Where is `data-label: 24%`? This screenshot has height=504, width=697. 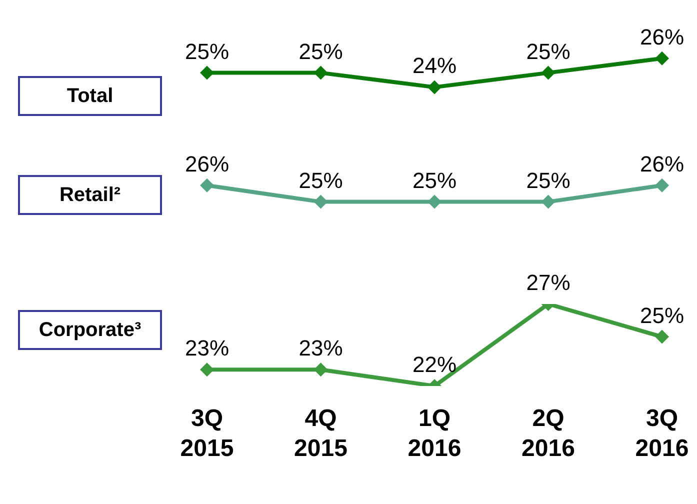 data-label: 24% is located at coordinates (434, 65).